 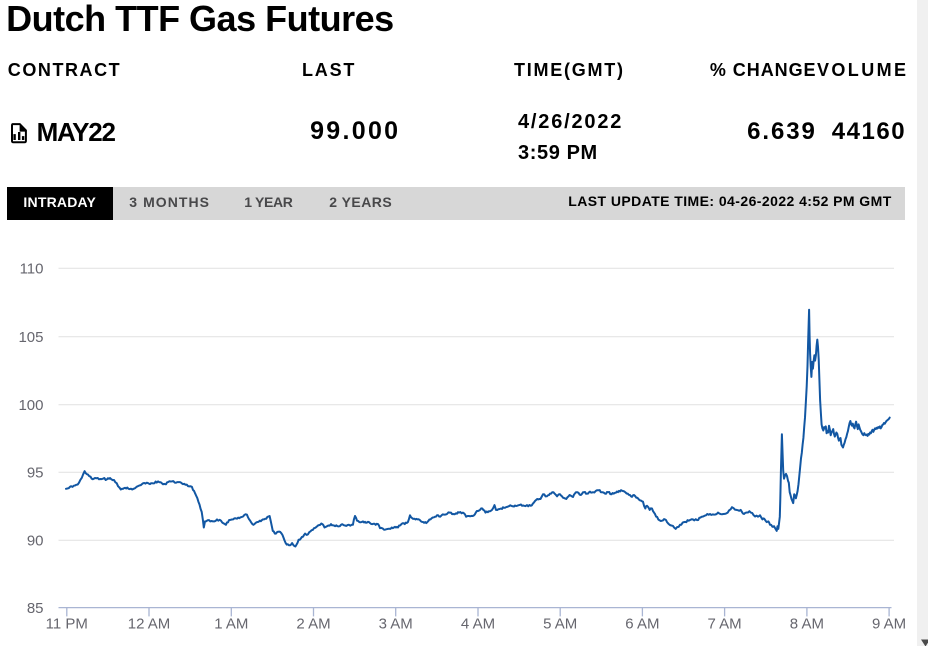 I want to click on svg-text: 8 AM, so click(x=807, y=624).